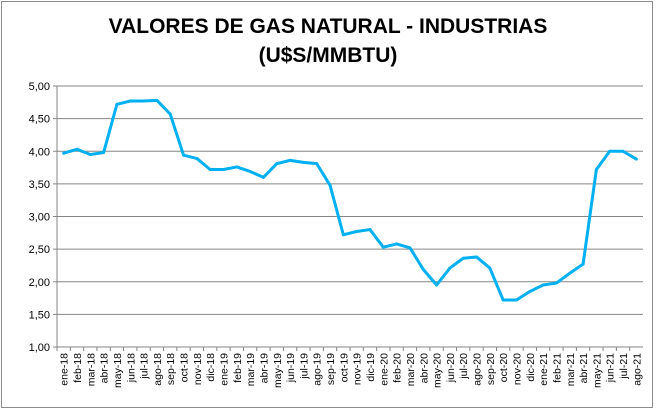  What do you see at coordinates (39, 185) in the screenshot?
I see `y-tick-label: 3,50` at bounding box center [39, 185].